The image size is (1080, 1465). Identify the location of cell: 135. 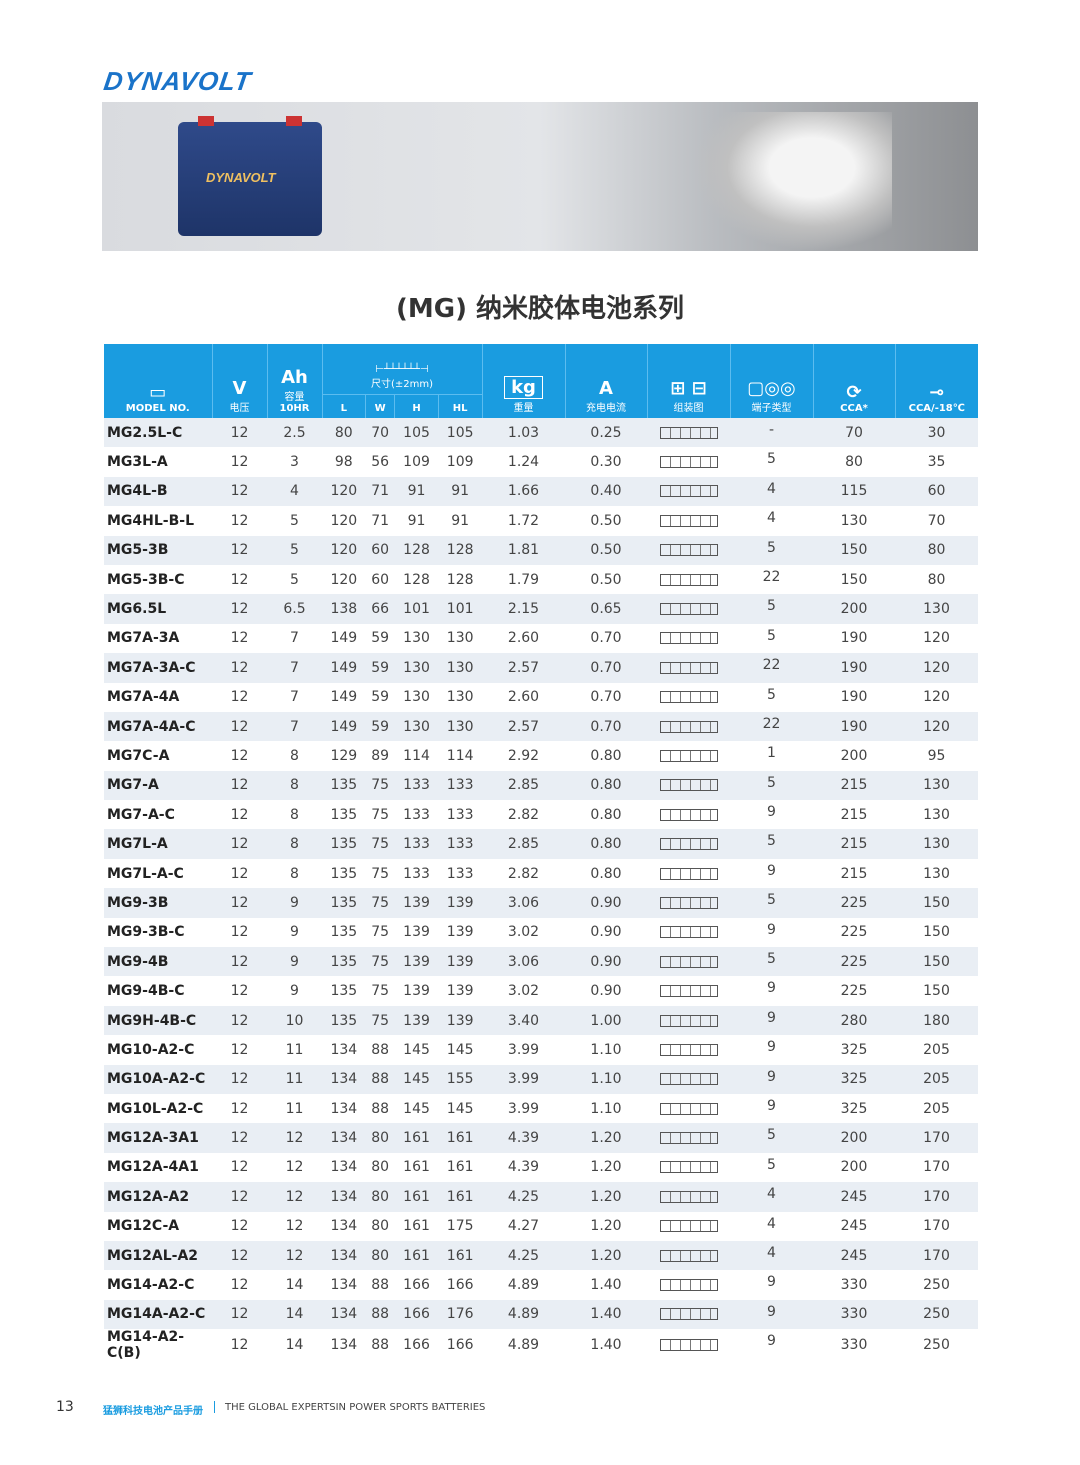
(344, 991).